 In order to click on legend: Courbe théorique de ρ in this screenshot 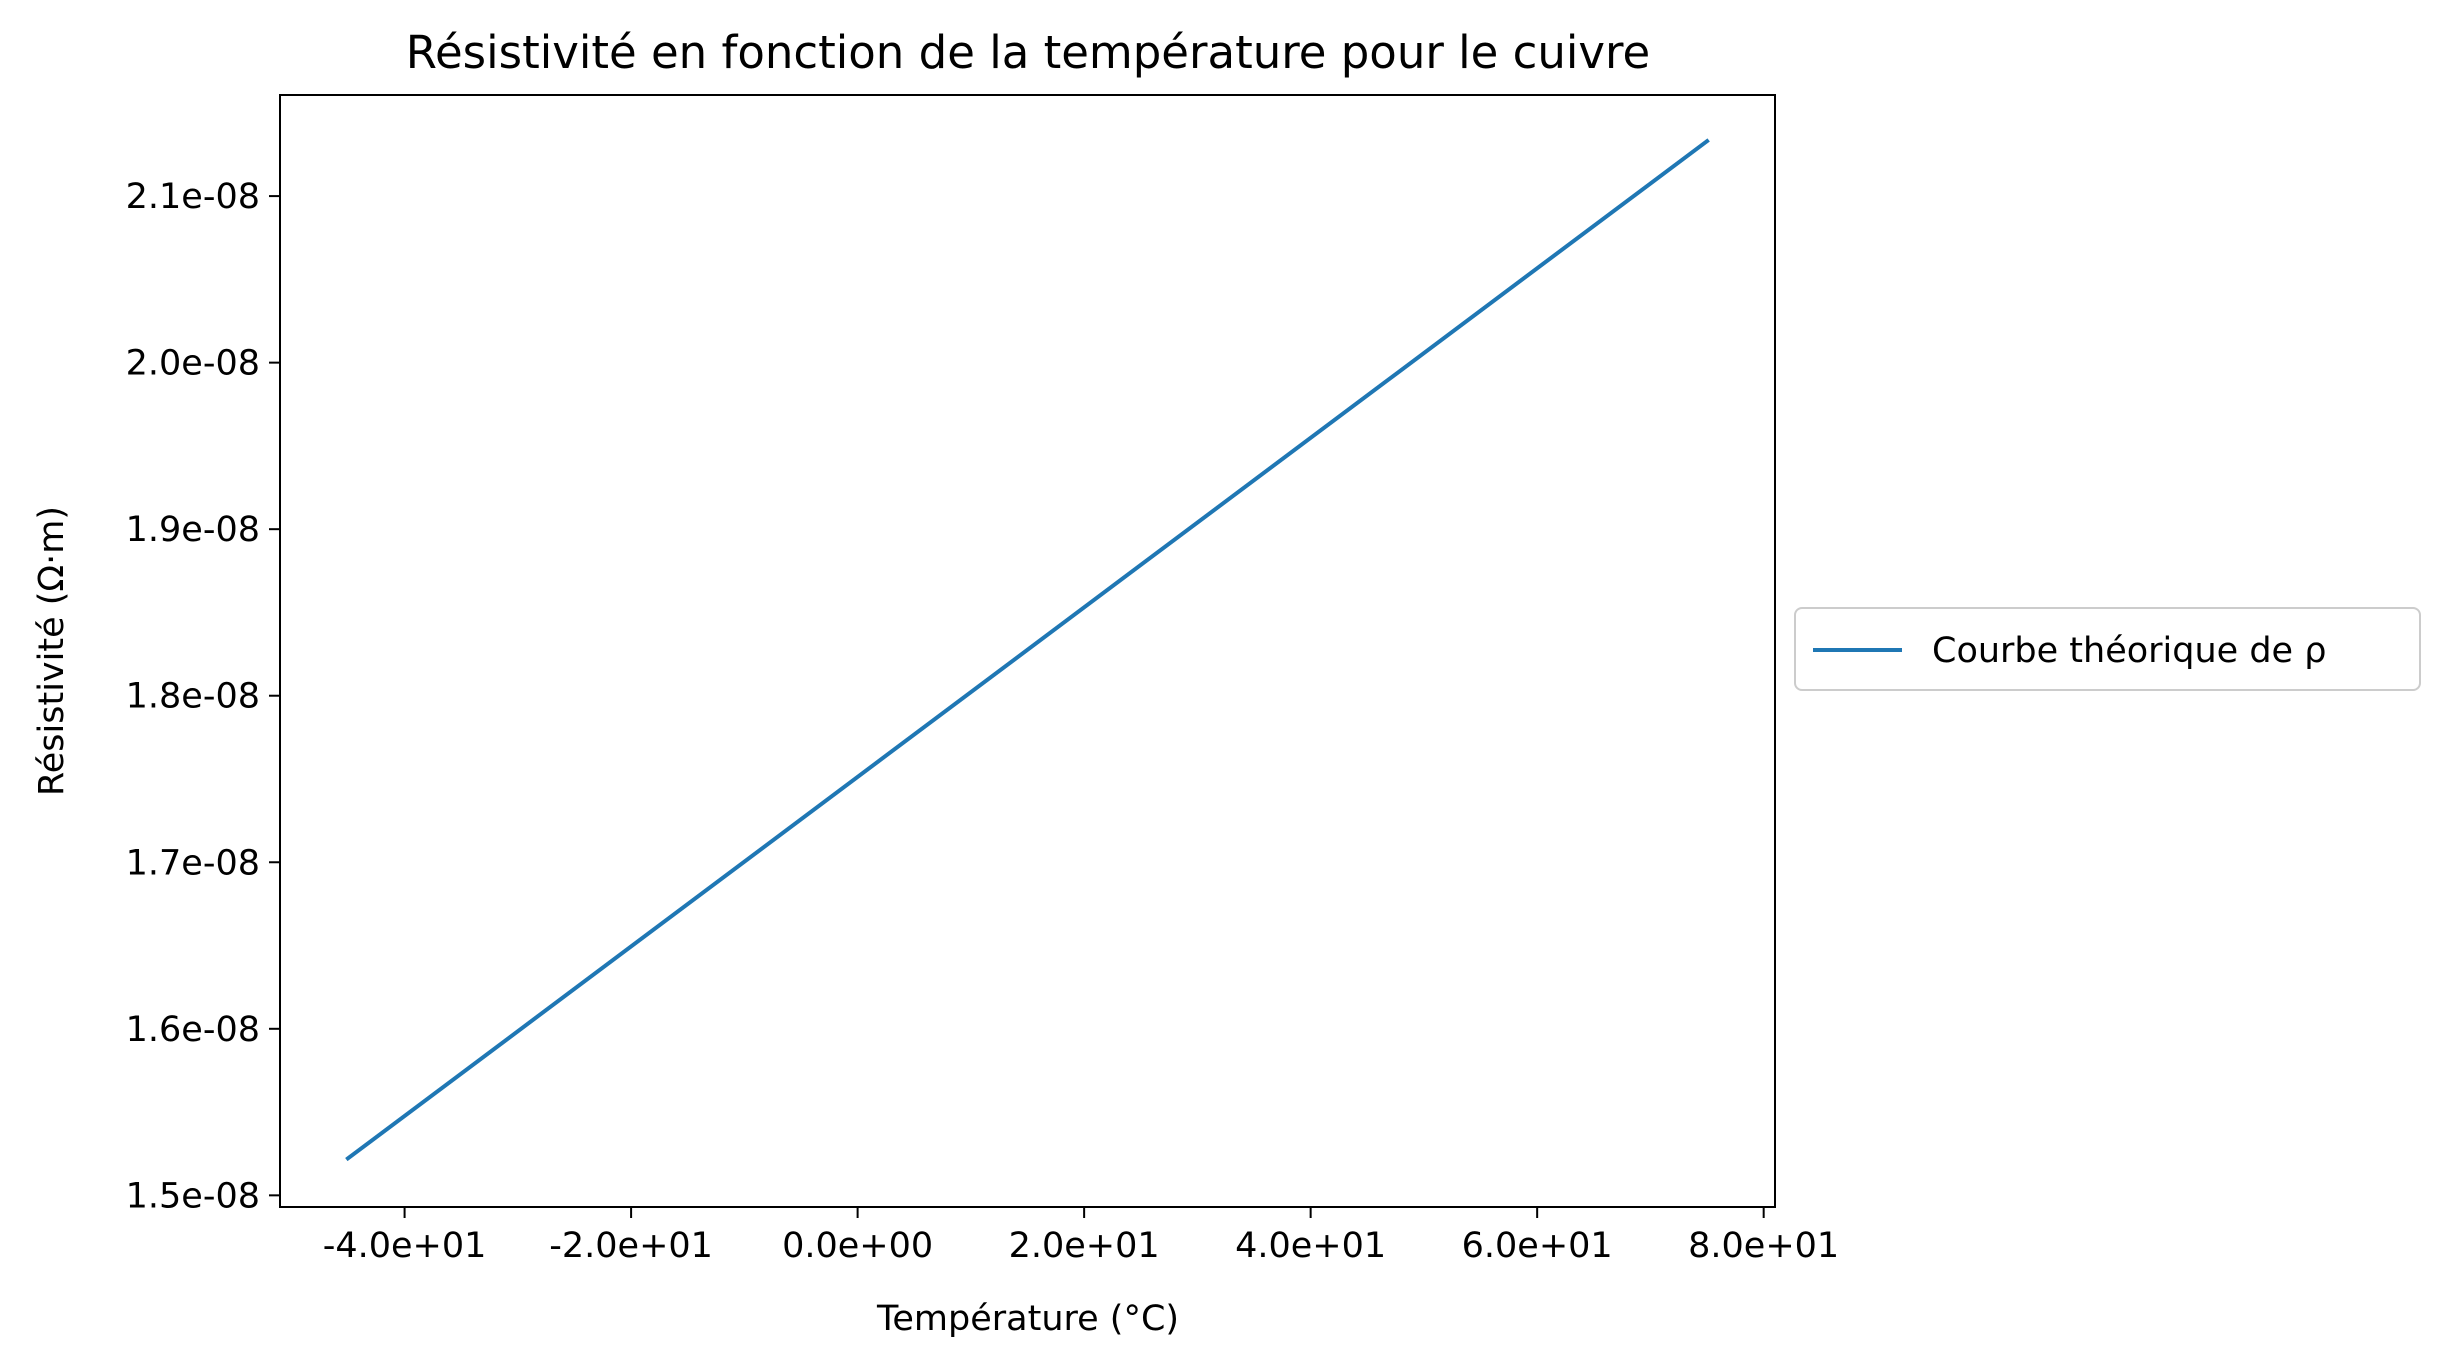, I will do `click(2107, 649)`.